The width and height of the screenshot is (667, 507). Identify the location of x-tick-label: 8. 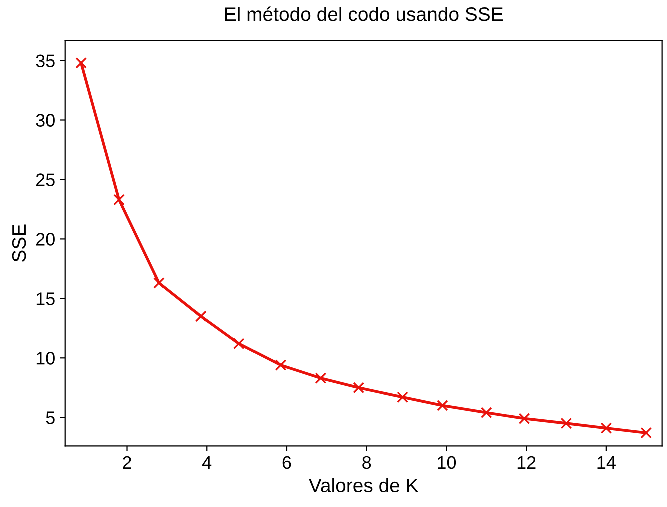
(367, 463).